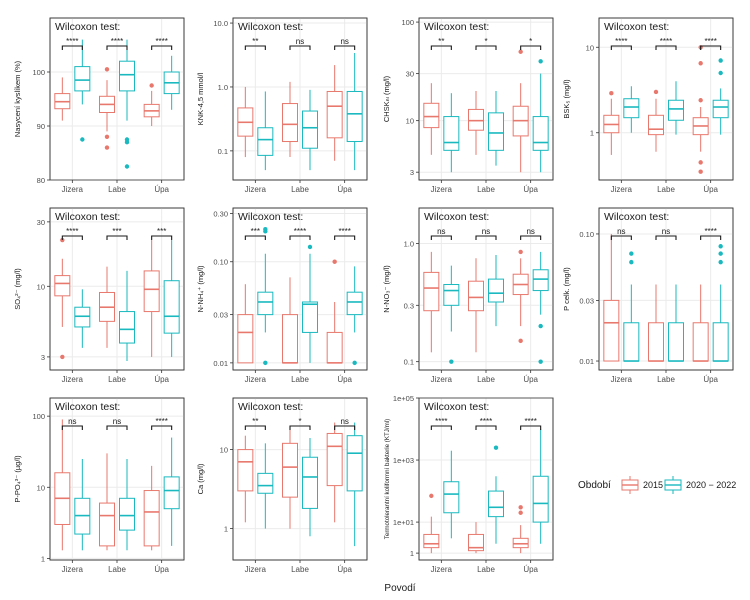 The height and width of the screenshot is (600, 750). What do you see at coordinates (592, 133) in the screenshot?
I see `y-tick-label: 1` at bounding box center [592, 133].